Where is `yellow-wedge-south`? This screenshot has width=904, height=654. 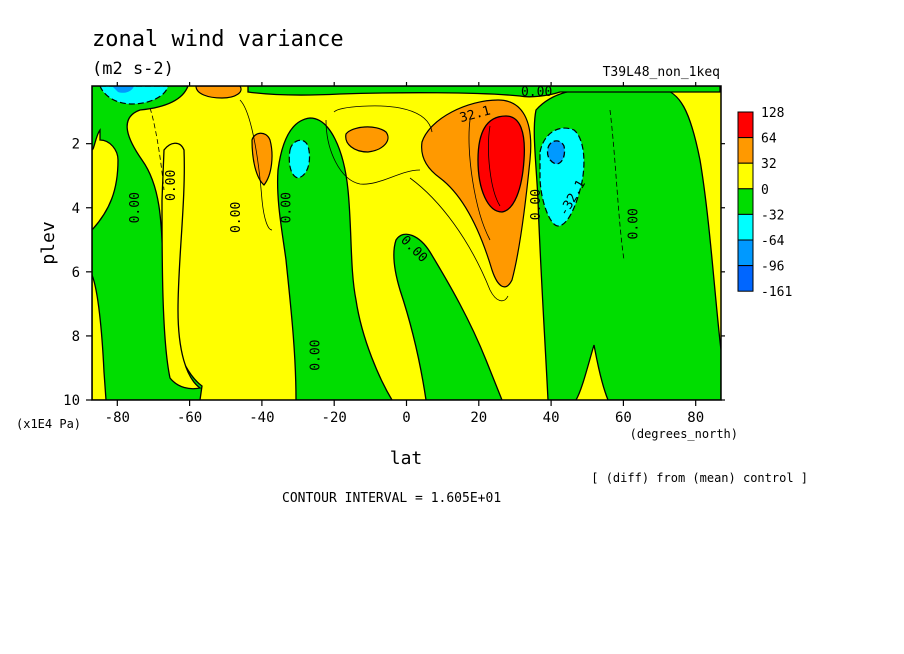 yellow-wedge-south is located at coordinates (105, 179).